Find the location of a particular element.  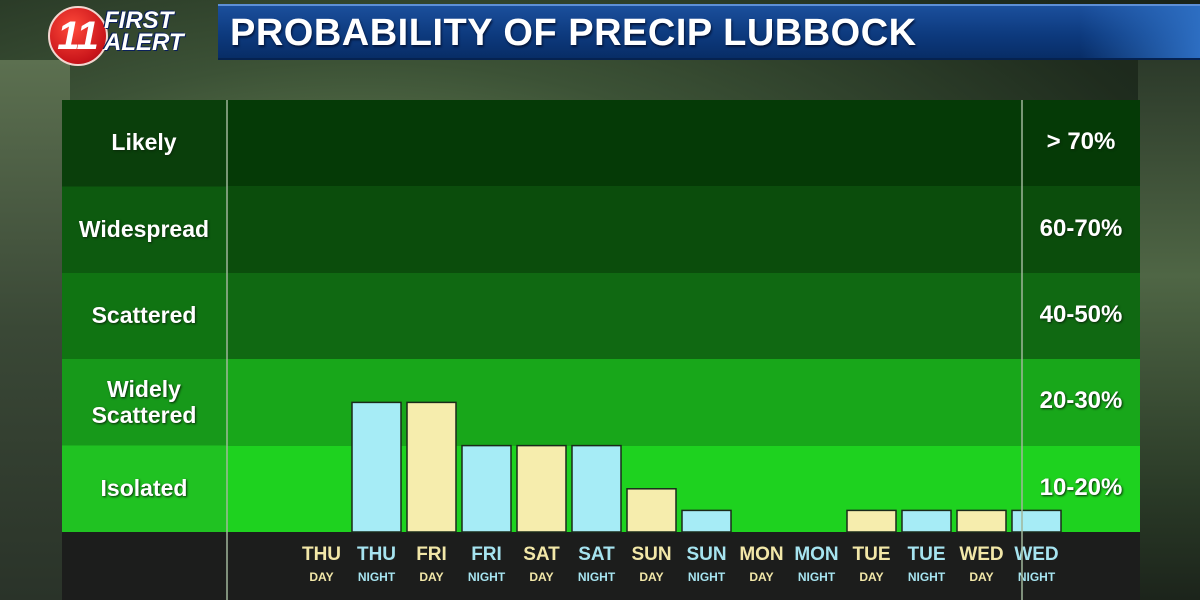

bar-thu-night is located at coordinates (376, 467).